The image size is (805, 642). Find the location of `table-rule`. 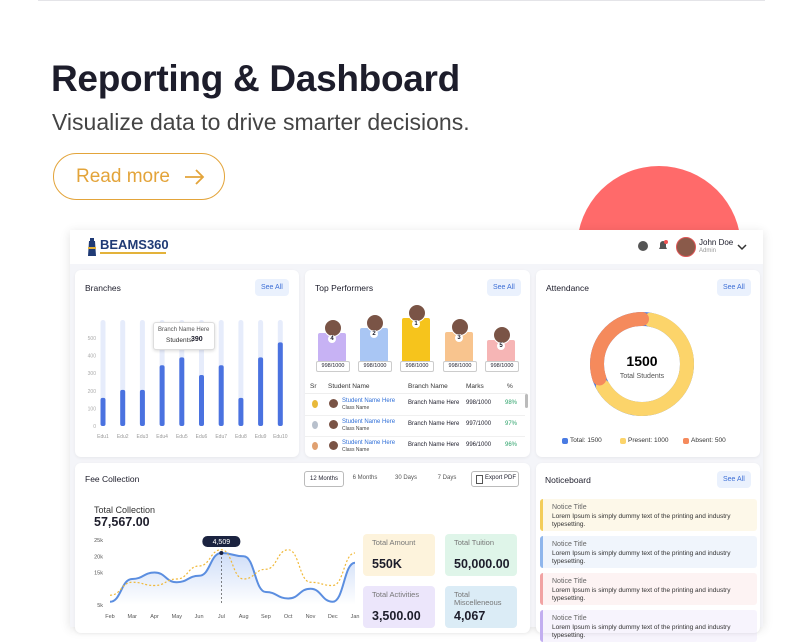

table-rule is located at coordinates (416, 393).